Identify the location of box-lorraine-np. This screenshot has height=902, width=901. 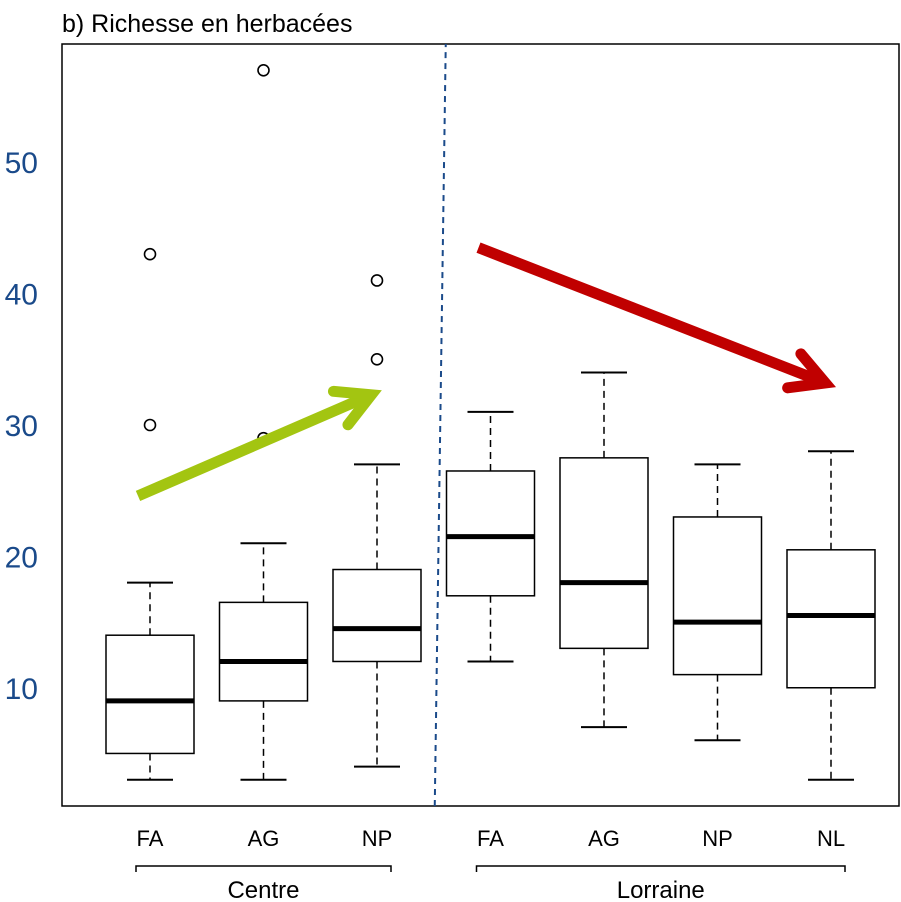
(717, 602).